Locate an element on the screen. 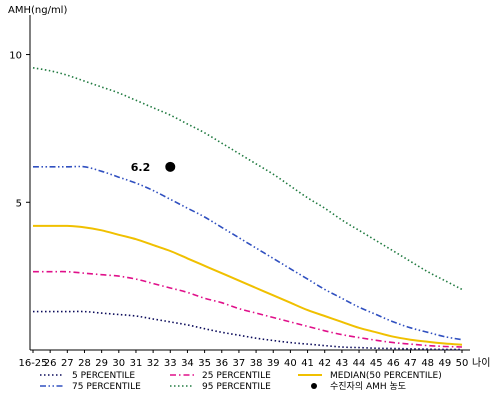 This screenshot has height=400, width=500. x-tick-label: 29 is located at coordinates (101, 363).